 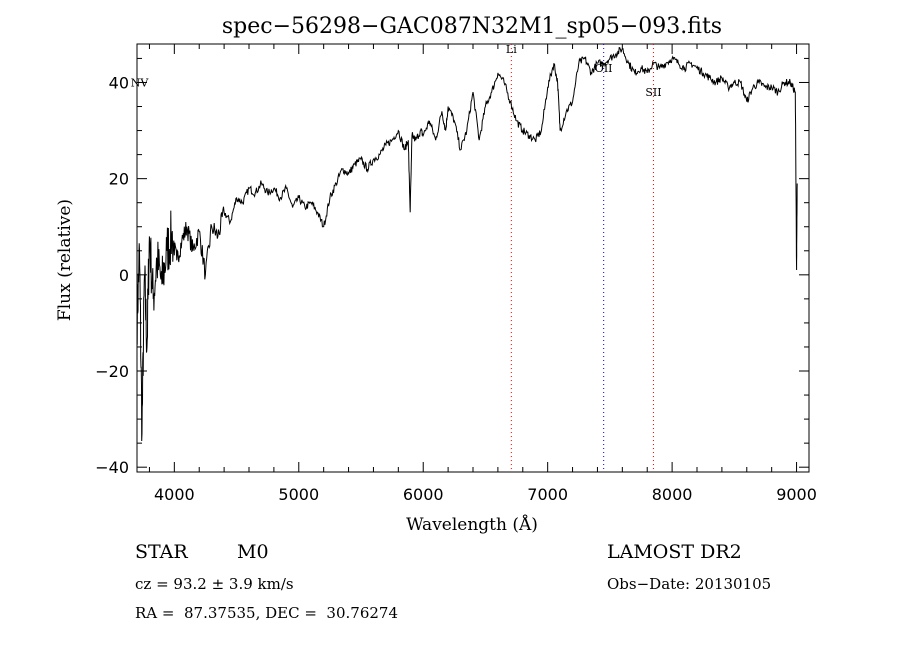 What do you see at coordinates (582, 258) in the screenshot?
I see `line-markers` at bounding box center [582, 258].